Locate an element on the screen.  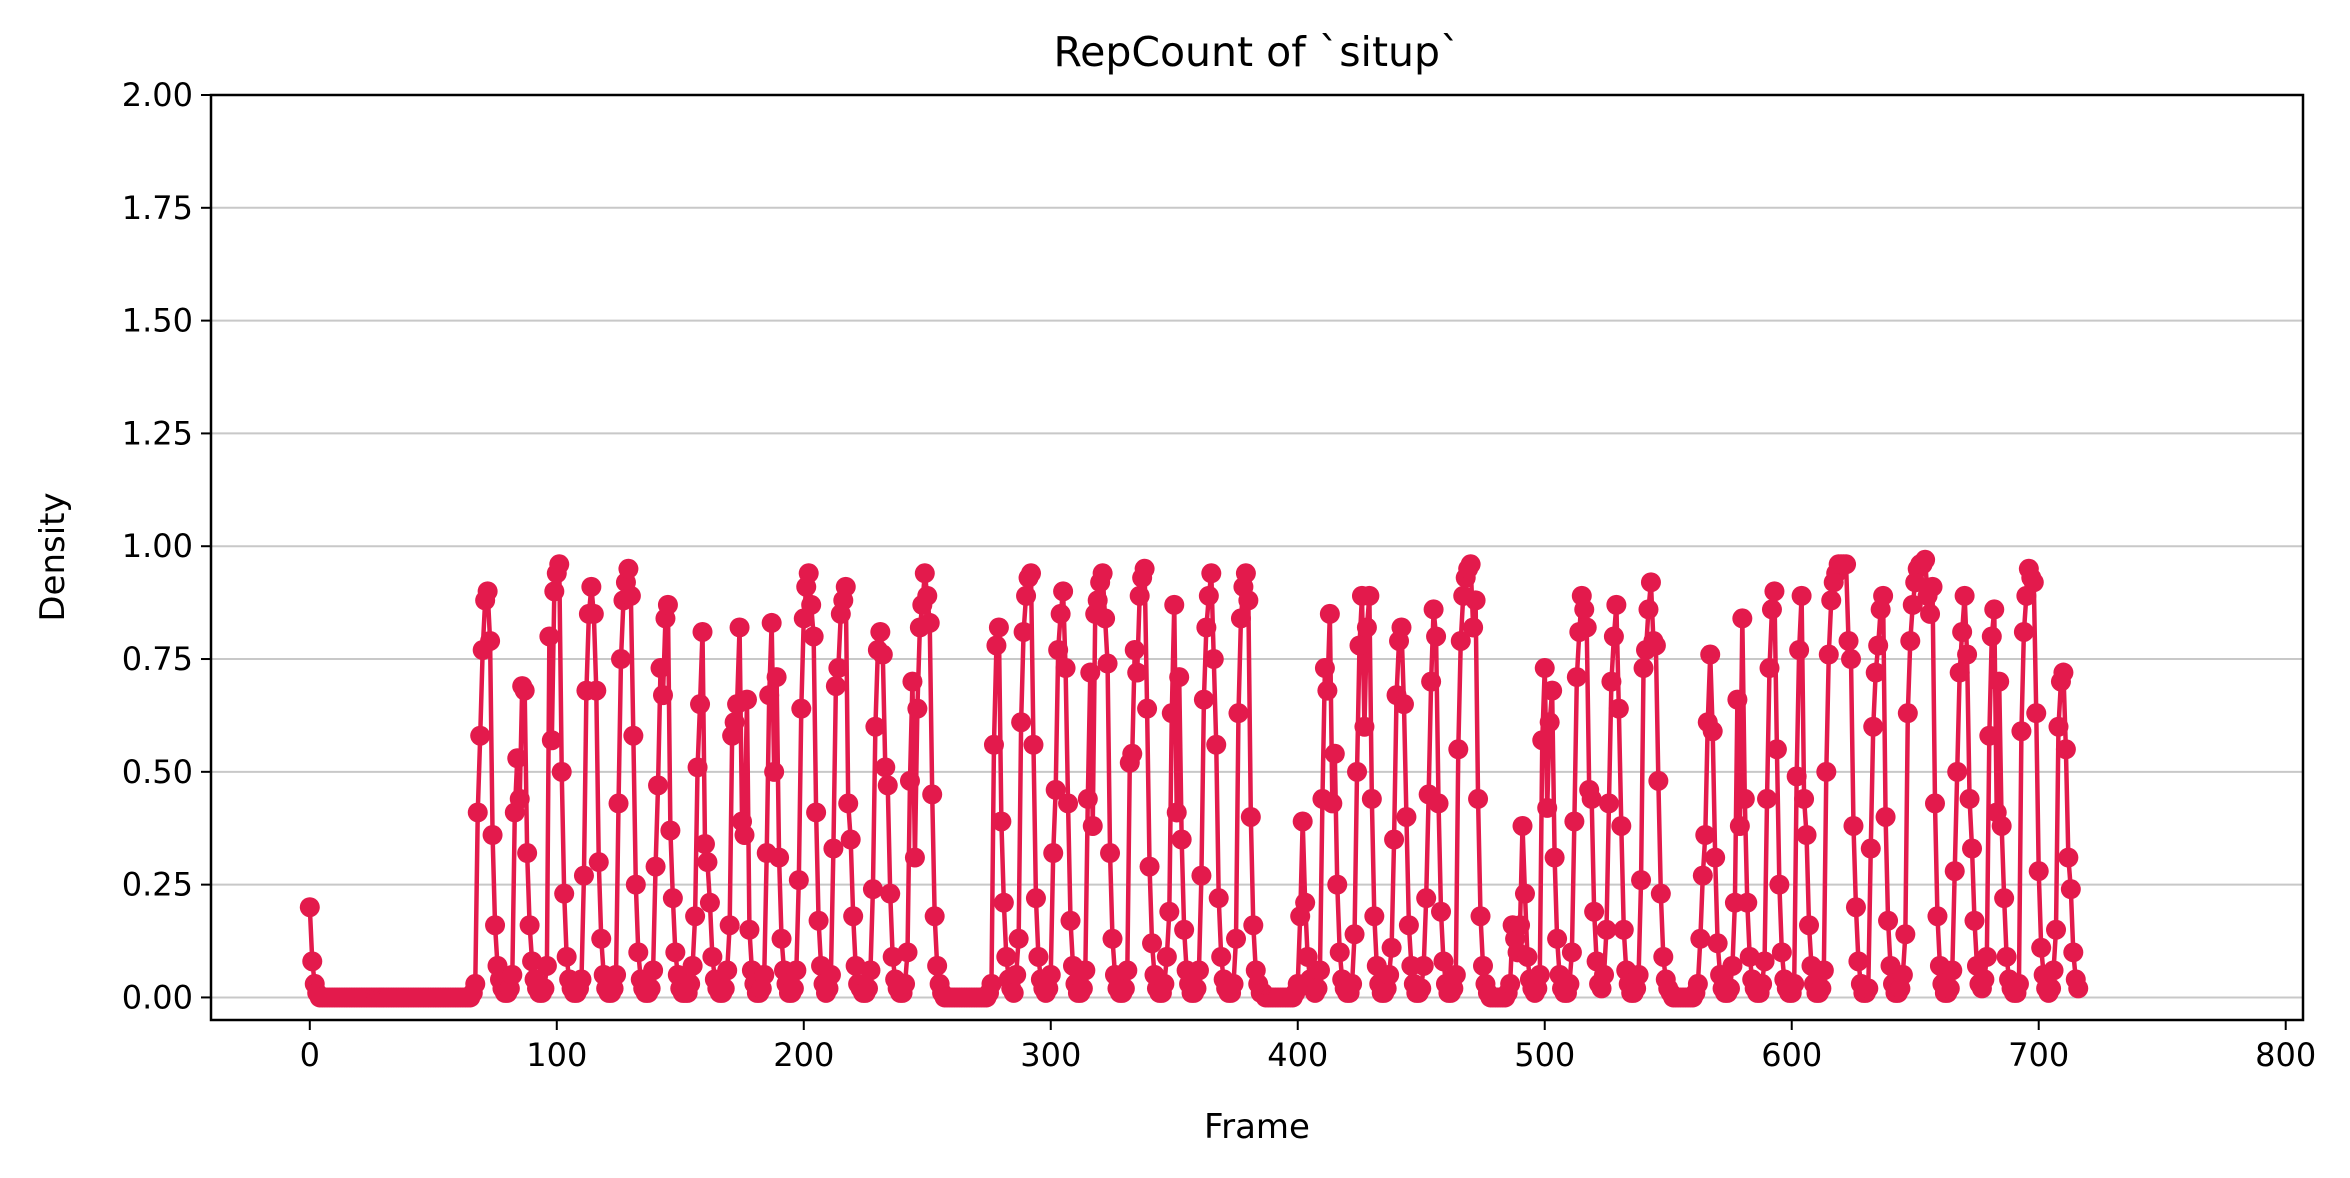
x-tick-label: 300 is located at coordinates (1050, 1055).